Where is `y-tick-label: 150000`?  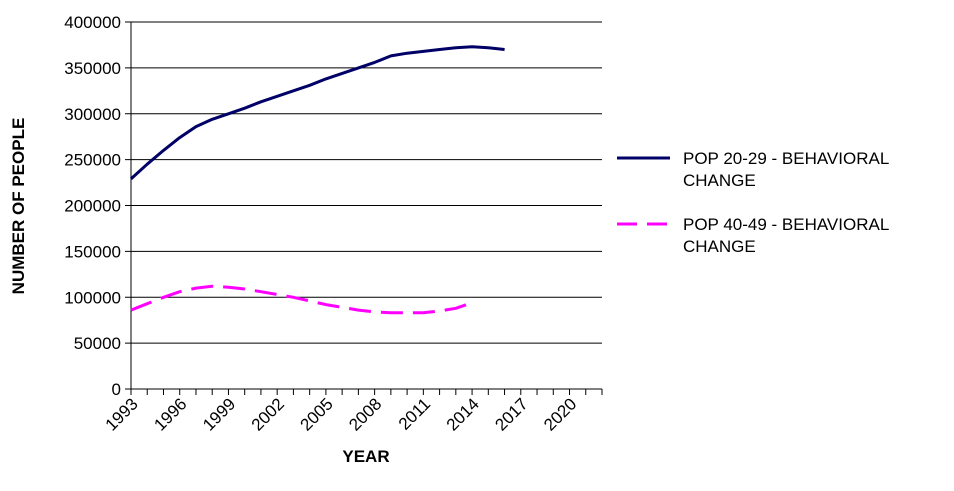
y-tick-label: 150000 is located at coordinates (92, 251).